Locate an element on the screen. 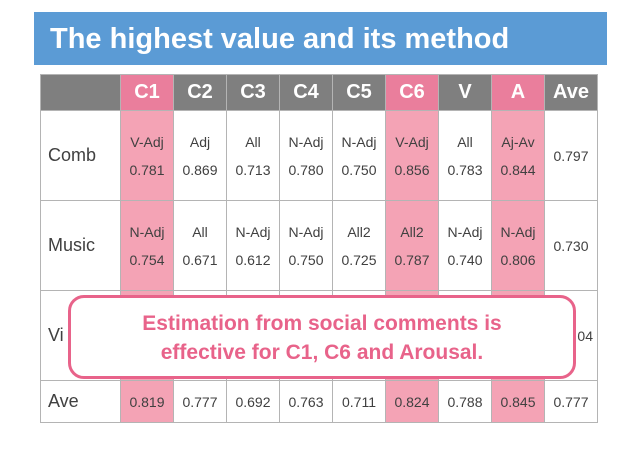 The height and width of the screenshot is (452, 640). col-header-c1: C1 is located at coordinates (147, 92).